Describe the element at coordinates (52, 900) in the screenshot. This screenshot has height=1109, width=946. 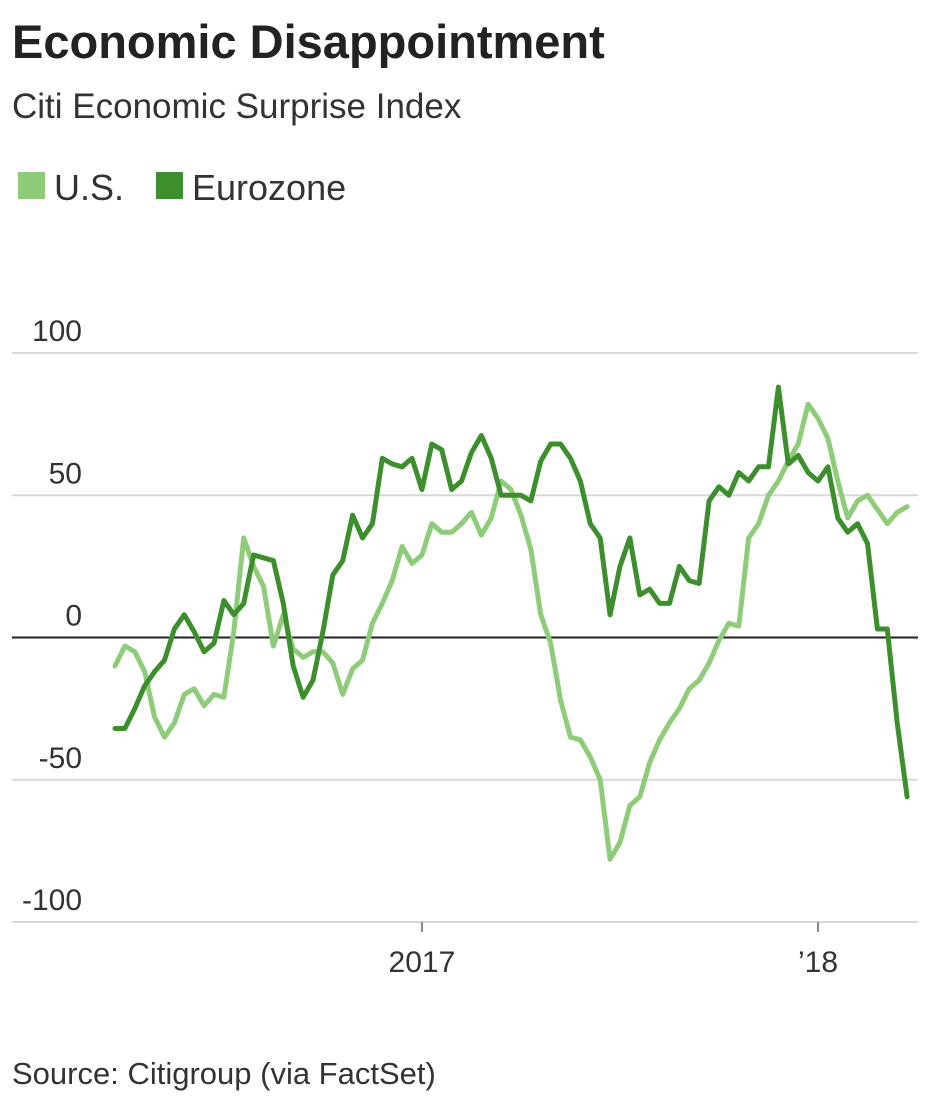
I see `y-tick-label: -100` at that location.